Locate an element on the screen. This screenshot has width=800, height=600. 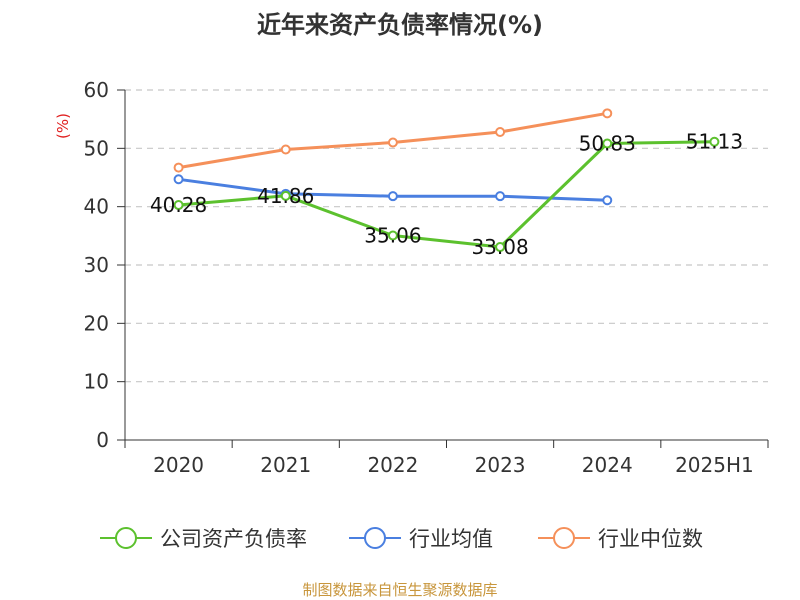
legend-label: 行业均值 is located at coordinates (451, 539).